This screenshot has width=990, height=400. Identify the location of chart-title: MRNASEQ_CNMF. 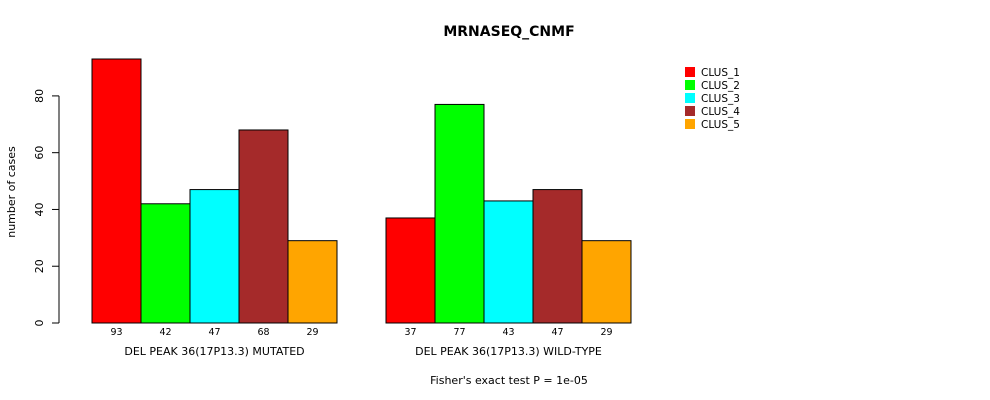
(508, 32).